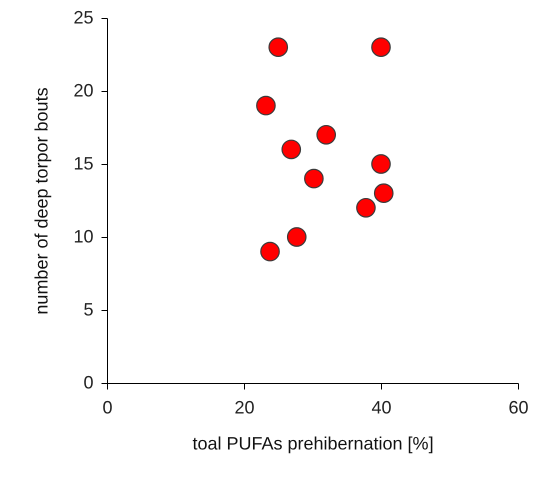 This screenshot has width=535, height=490. What do you see at coordinates (313, 444) in the screenshot?
I see `x-axis-title: toal PUFAs prehibernation [%]` at bounding box center [313, 444].